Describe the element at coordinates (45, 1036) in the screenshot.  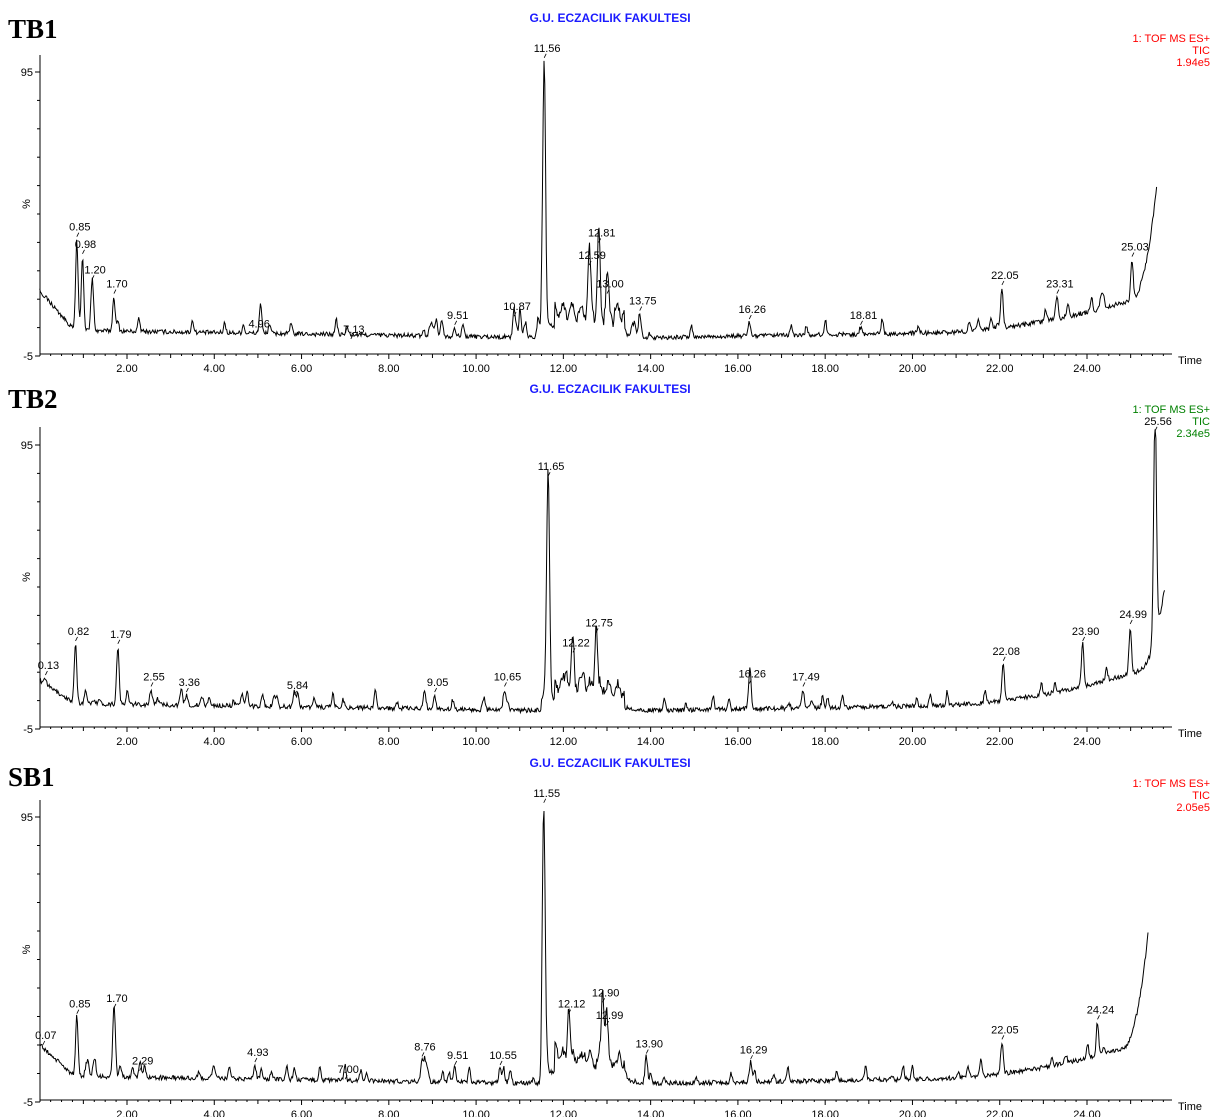
I see `peak-label: 0.07` at that location.